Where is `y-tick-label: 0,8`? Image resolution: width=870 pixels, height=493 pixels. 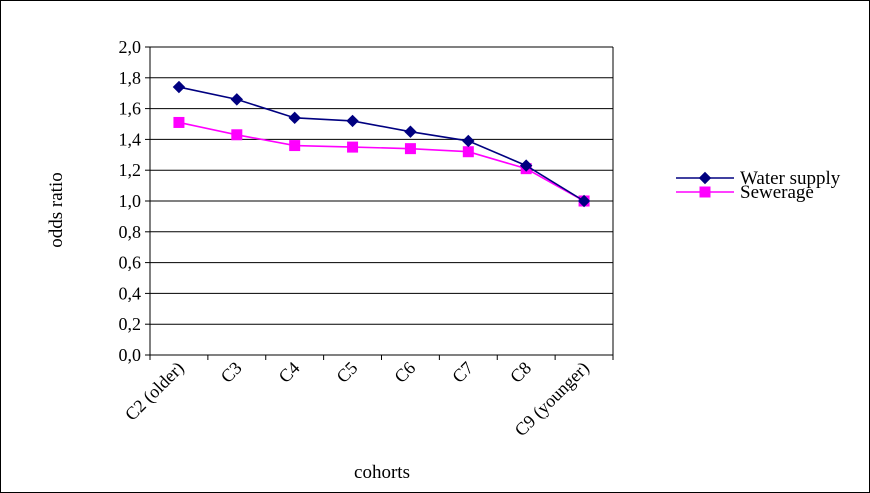 y-tick-label: 0,8 is located at coordinates (130, 232).